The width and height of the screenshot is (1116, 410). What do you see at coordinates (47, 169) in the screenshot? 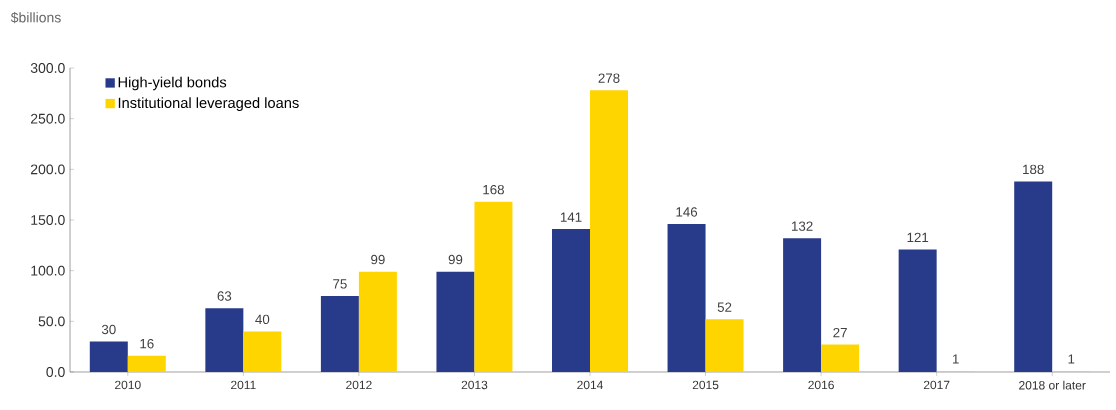
I see `y-tick-label: 200.0` at bounding box center [47, 169].